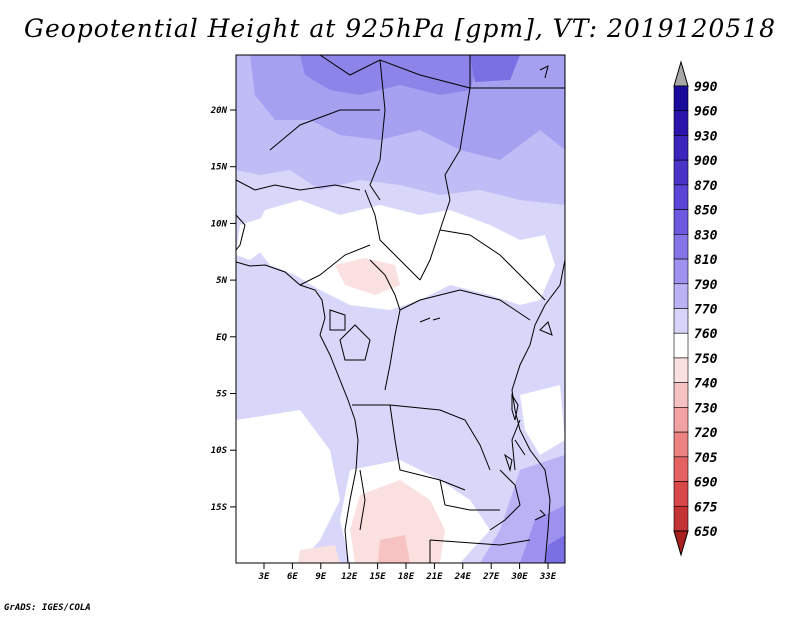  Describe the element at coordinates (519, 577) in the screenshot. I see `lon-tick-label: 30E` at that location.